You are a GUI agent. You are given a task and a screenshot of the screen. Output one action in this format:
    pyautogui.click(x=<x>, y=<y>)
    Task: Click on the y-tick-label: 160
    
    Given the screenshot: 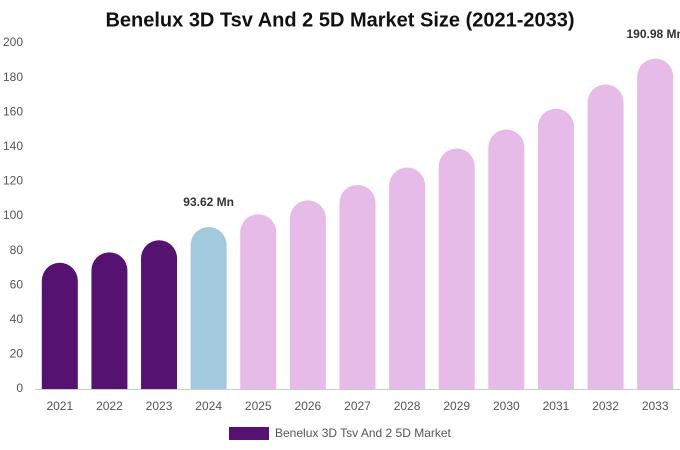 What is the action you would take?
    pyautogui.click(x=13, y=111)
    